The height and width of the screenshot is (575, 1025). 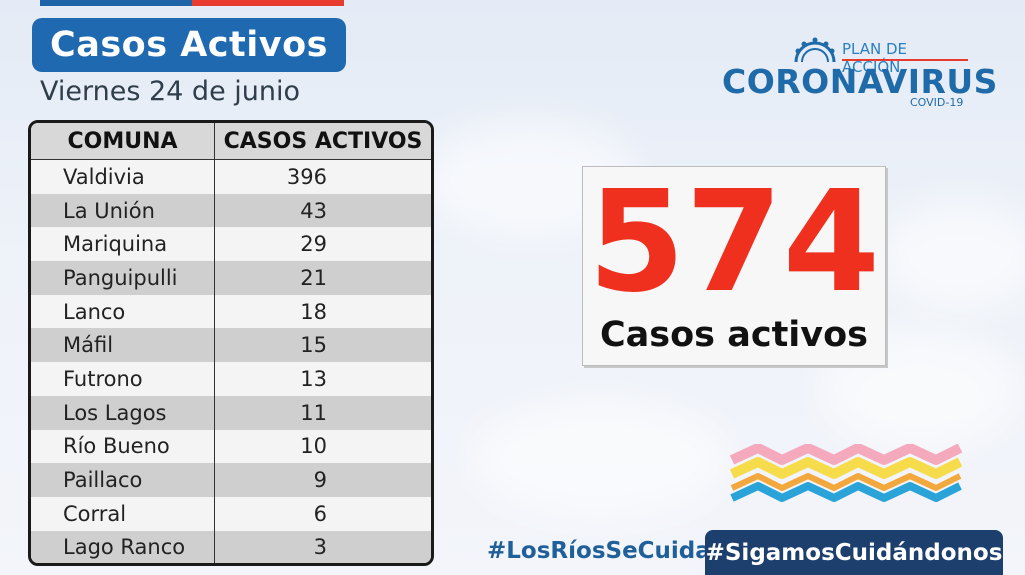 I want to click on top-color-bar, so click(x=192, y=3).